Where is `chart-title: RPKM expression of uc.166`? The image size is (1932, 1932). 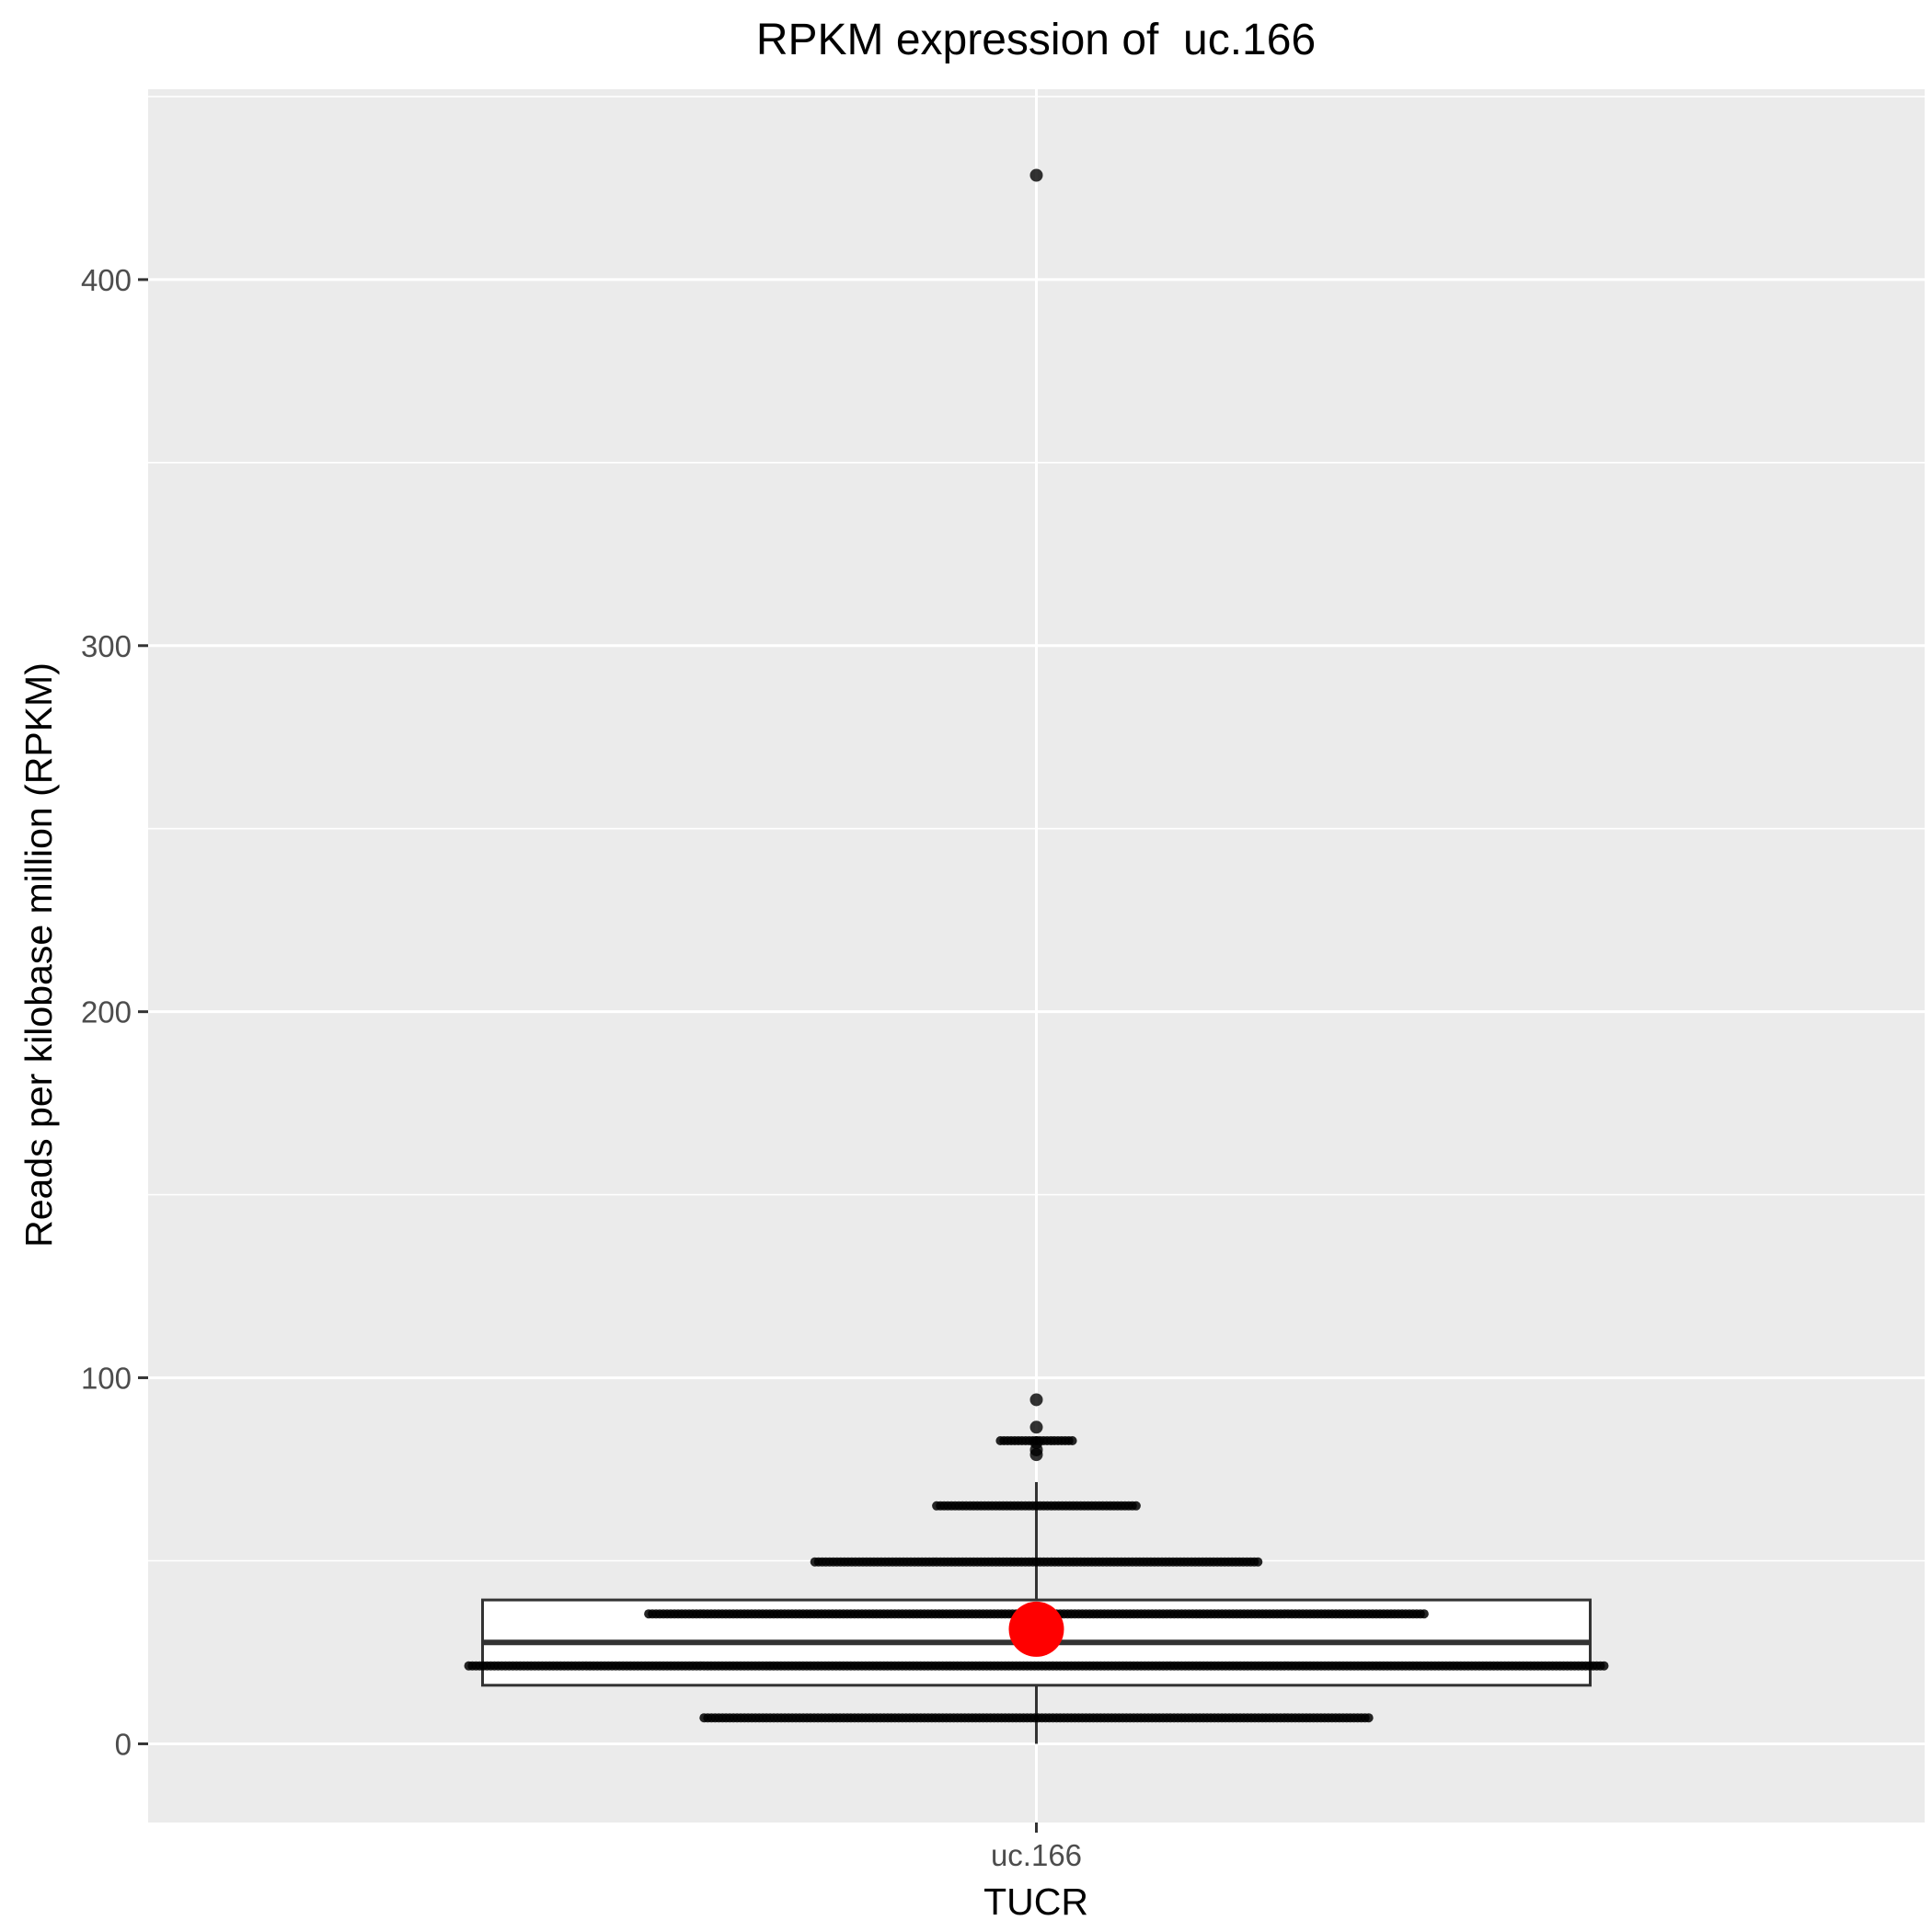
chart-title: RPKM expression of uc.166 is located at coordinates (1036, 40).